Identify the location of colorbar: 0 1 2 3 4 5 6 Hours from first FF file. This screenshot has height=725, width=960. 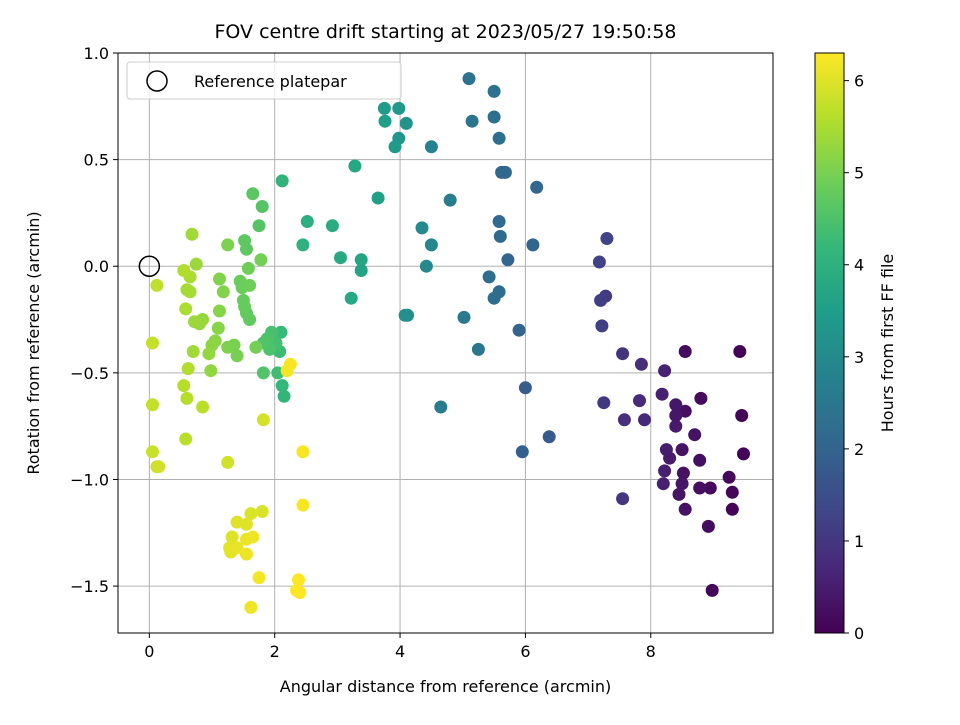
(855, 347).